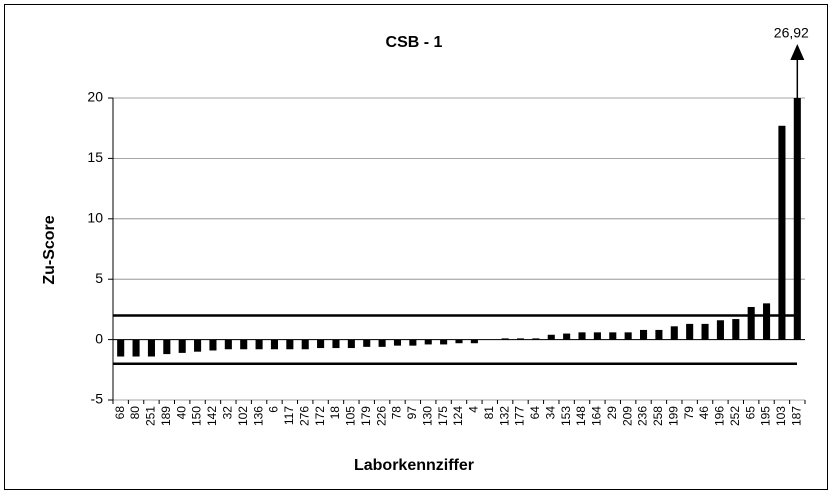  Describe the element at coordinates (49, 249) in the screenshot. I see `y-axis-label: Zu-Score` at that location.